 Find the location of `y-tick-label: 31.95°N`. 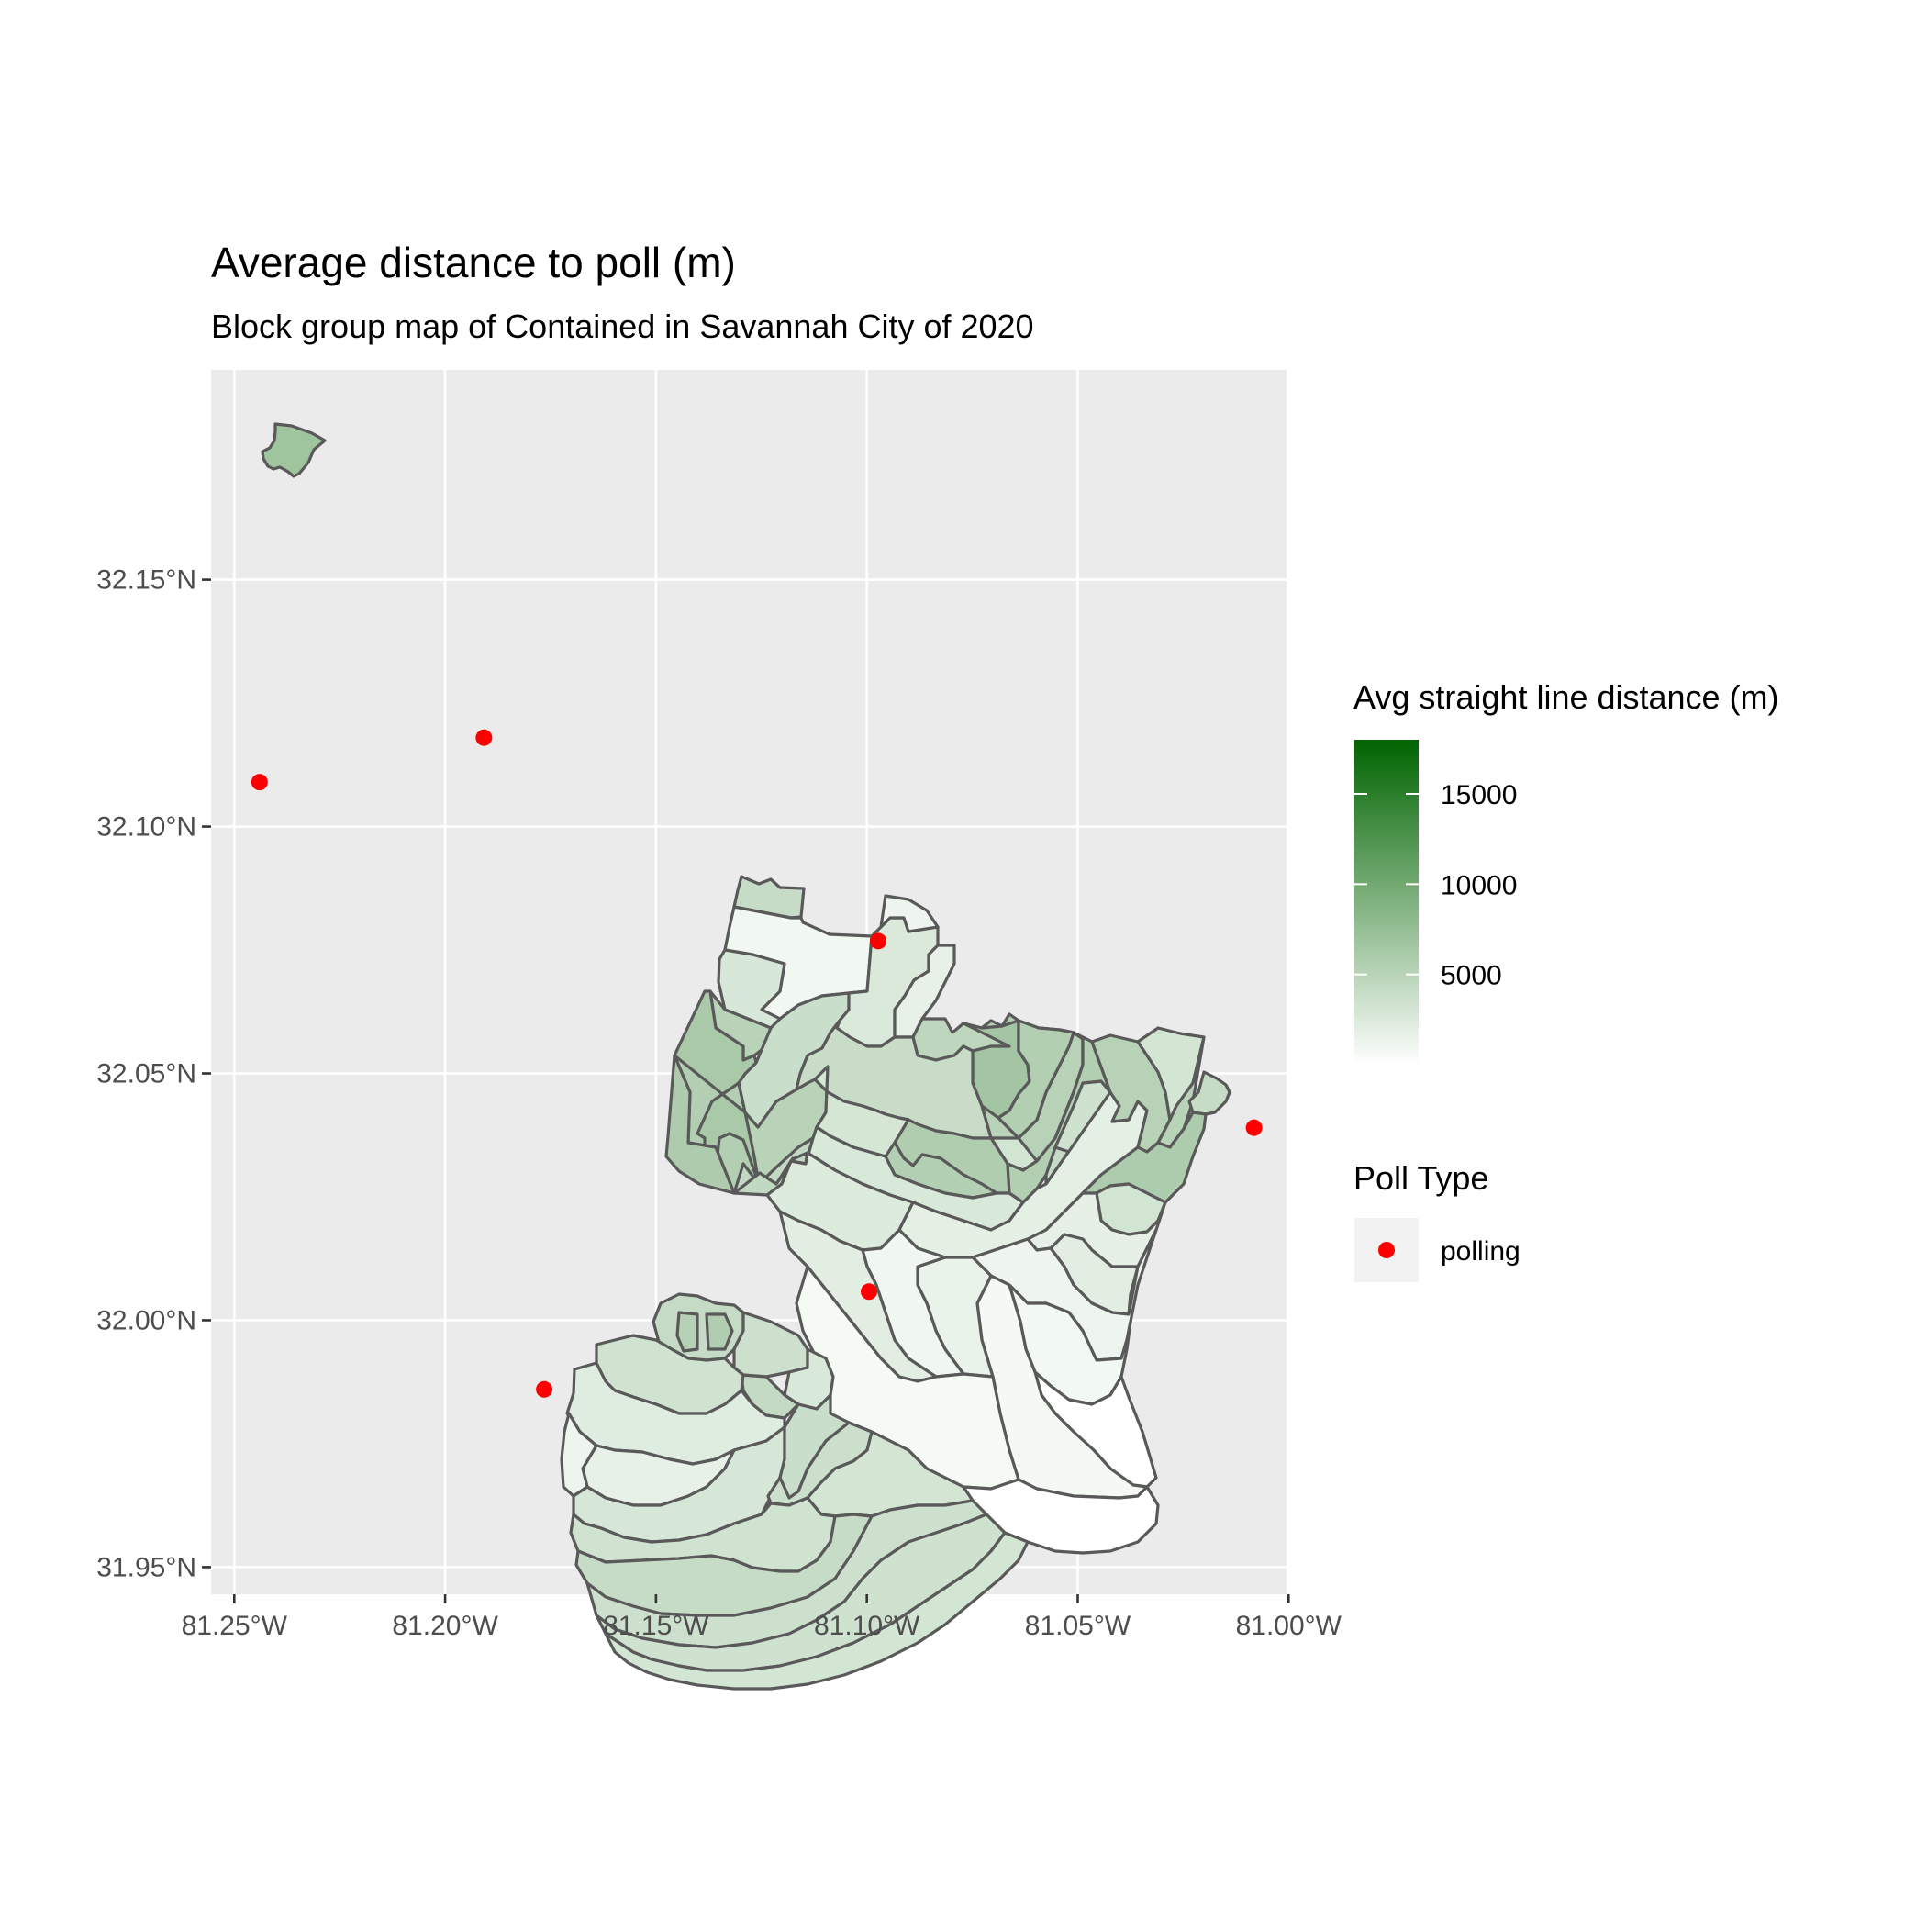

y-tick-label: 31.95°N is located at coordinates (146, 1567).